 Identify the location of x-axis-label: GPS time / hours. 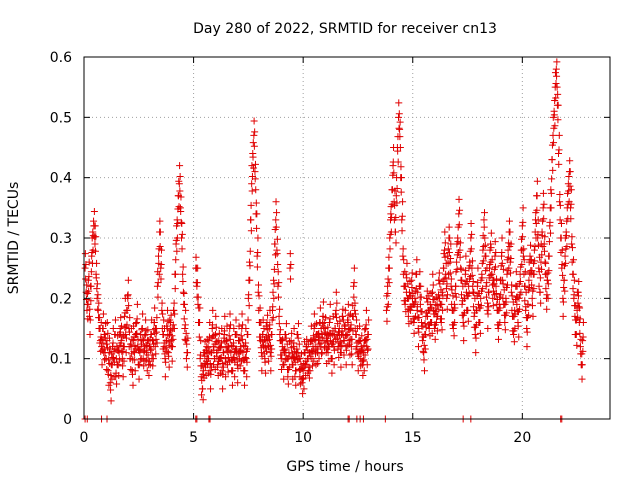
(344, 467).